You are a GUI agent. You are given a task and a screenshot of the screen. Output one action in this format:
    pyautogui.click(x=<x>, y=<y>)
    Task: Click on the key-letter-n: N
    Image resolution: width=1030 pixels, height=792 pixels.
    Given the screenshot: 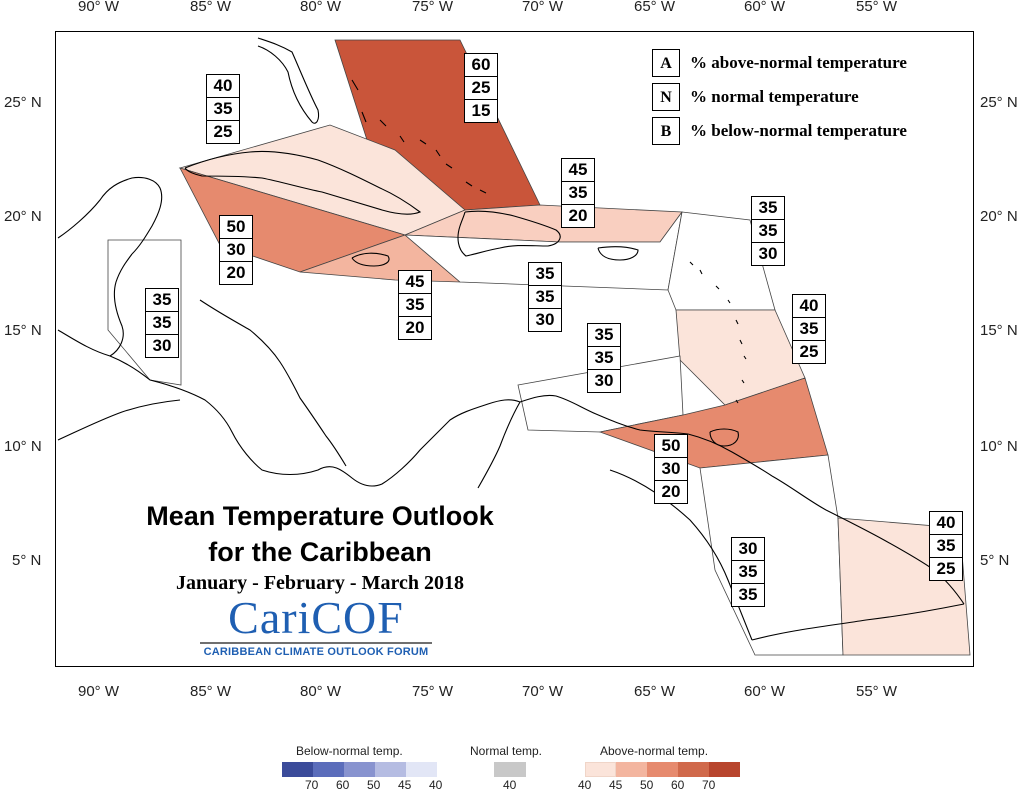 What is the action you would take?
    pyautogui.click(x=666, y=97)
    